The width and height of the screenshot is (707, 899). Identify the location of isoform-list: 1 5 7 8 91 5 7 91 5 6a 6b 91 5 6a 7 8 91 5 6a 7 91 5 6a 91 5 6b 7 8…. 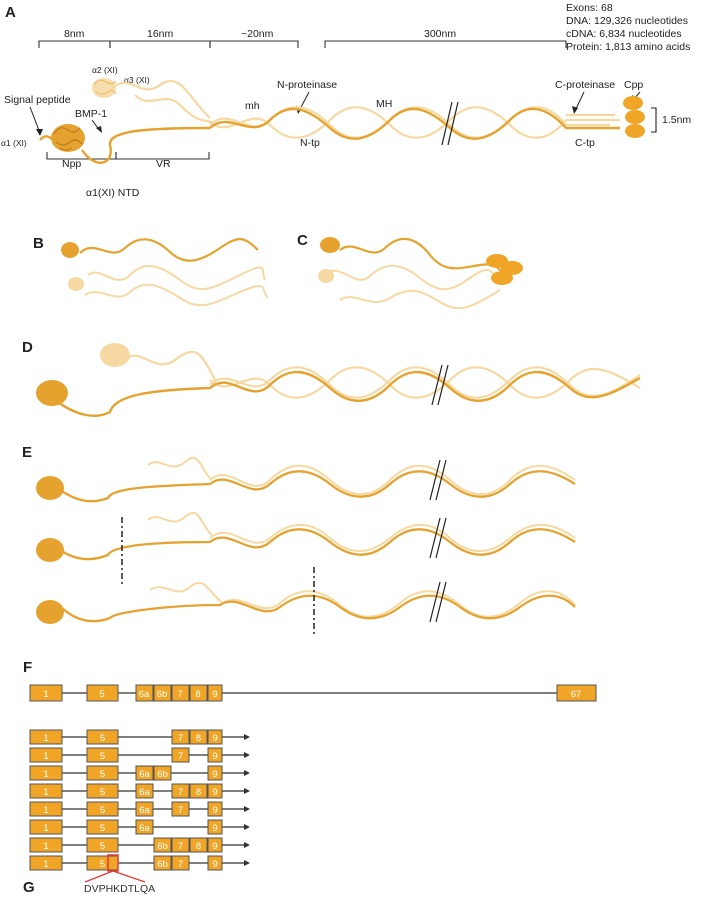
(139, 800).